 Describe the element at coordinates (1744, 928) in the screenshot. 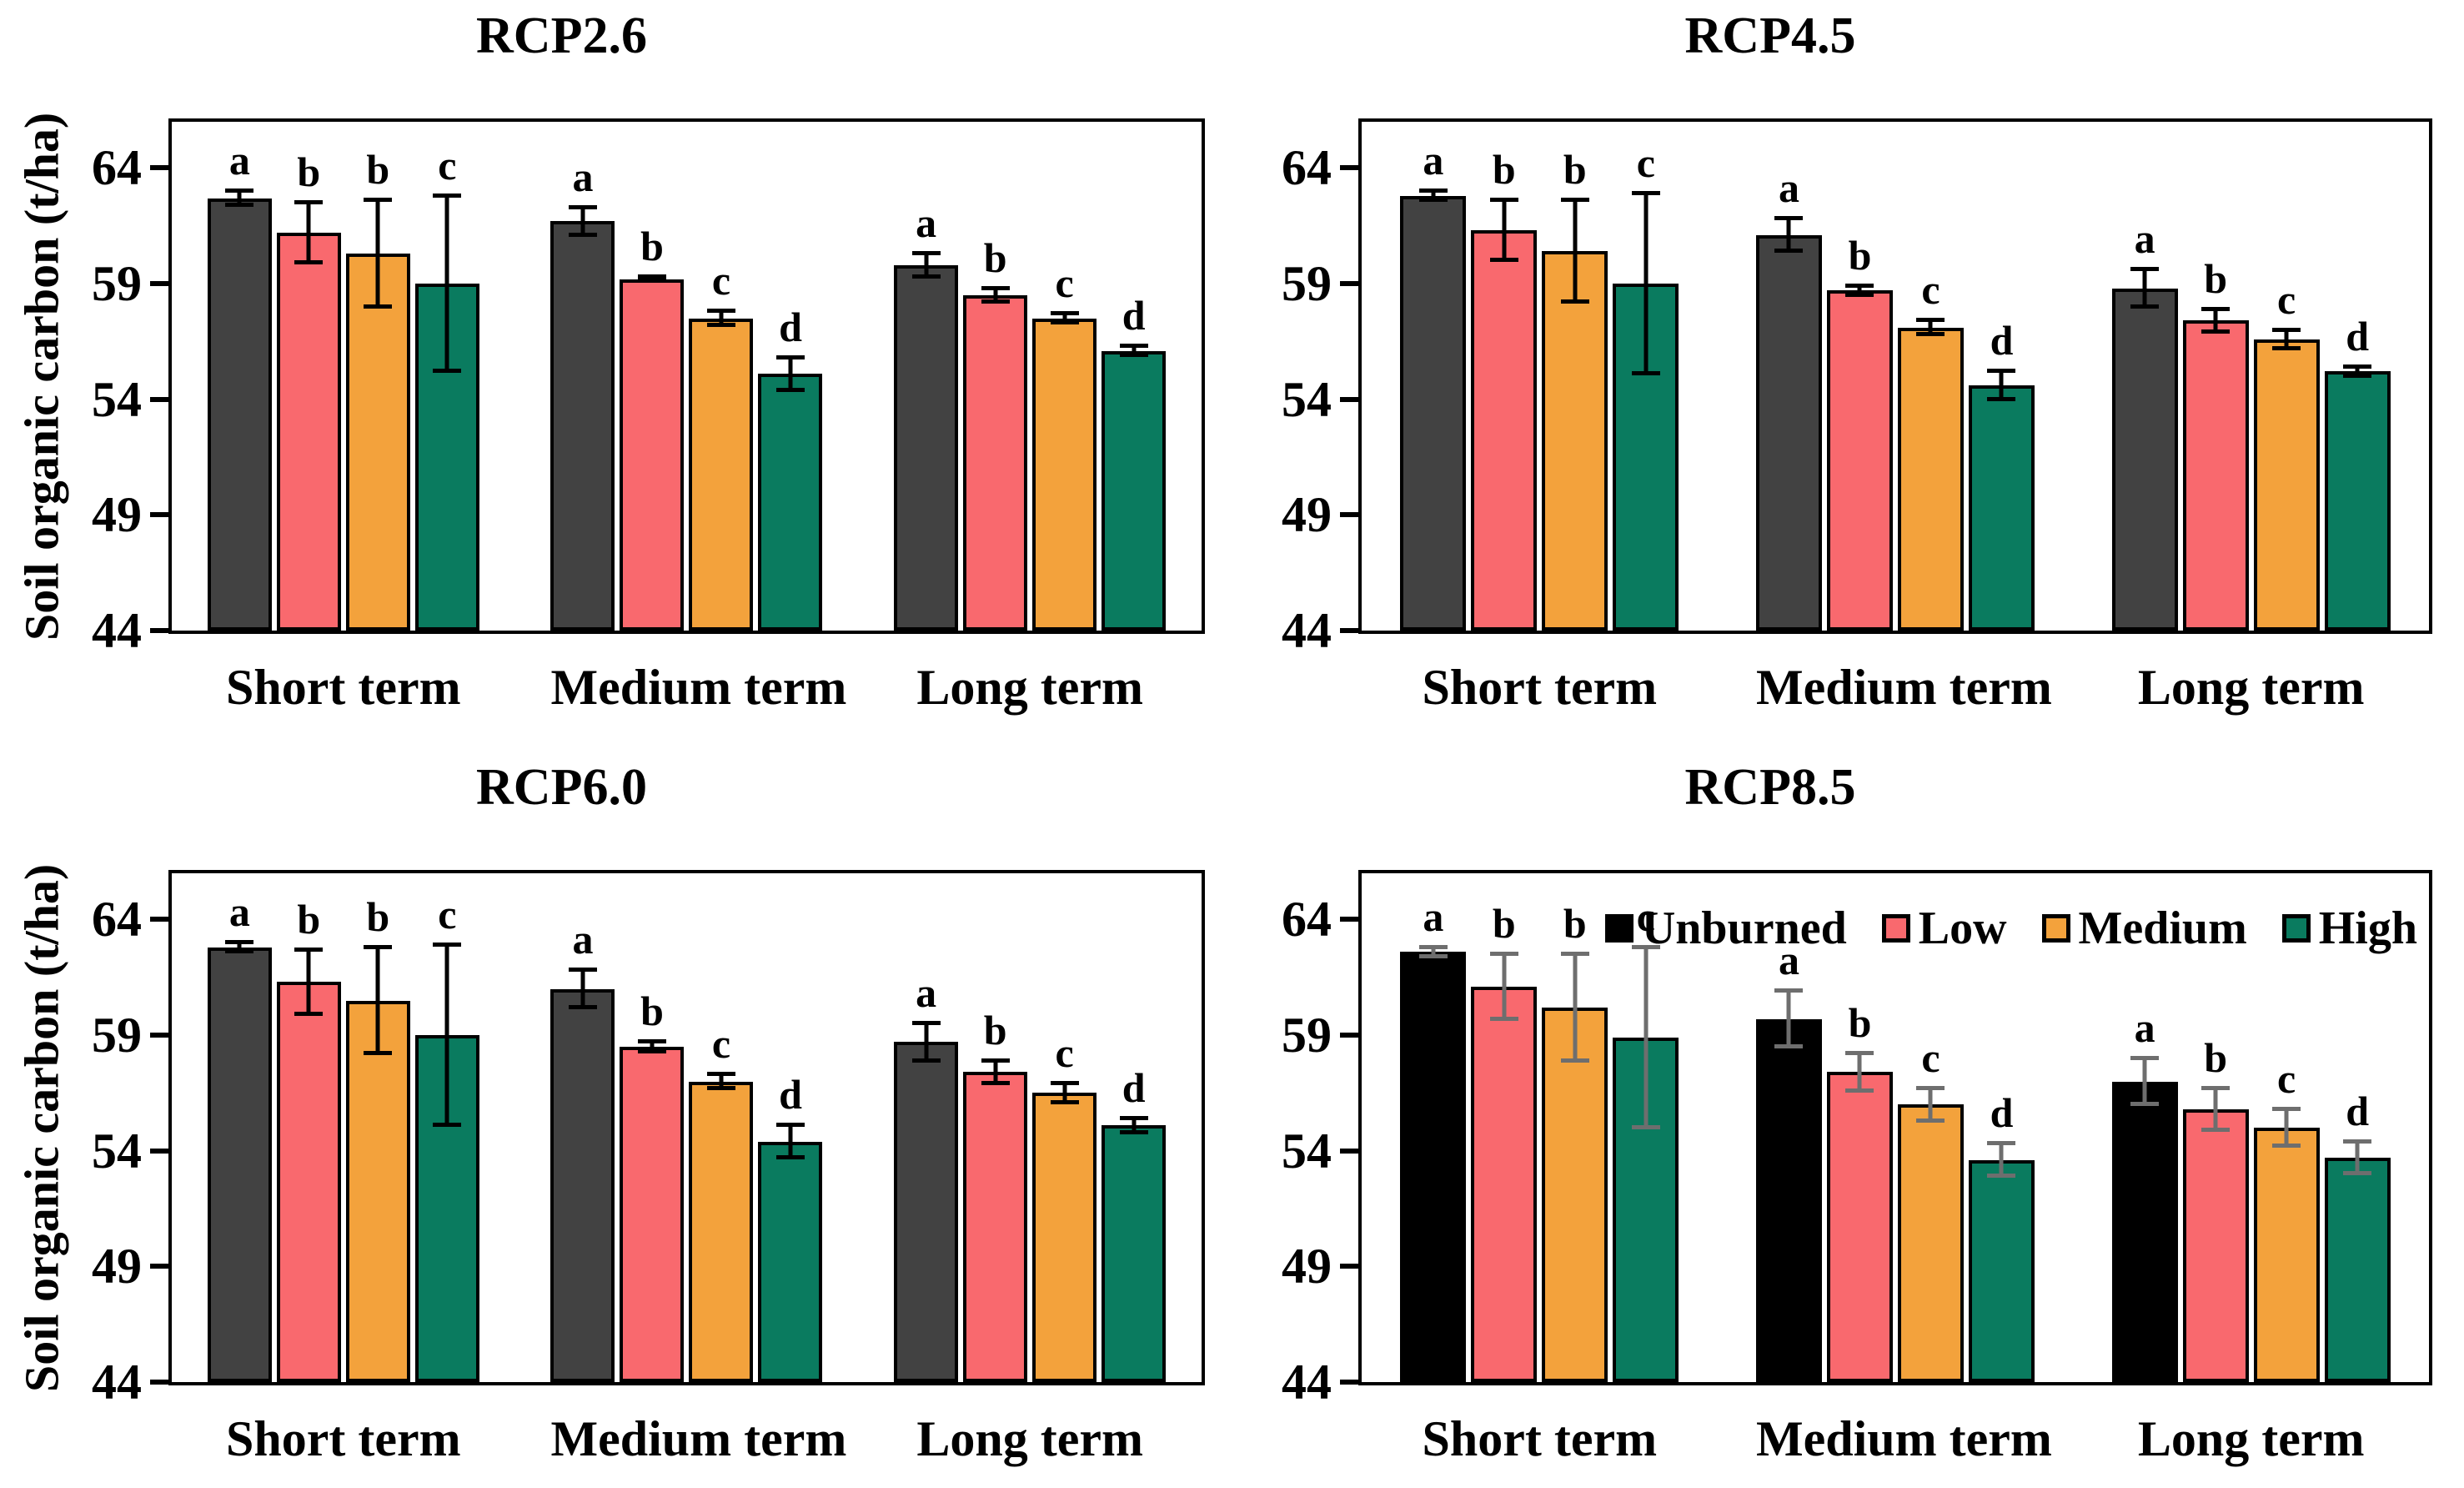

I see `legend-label: Unburned` at that location.